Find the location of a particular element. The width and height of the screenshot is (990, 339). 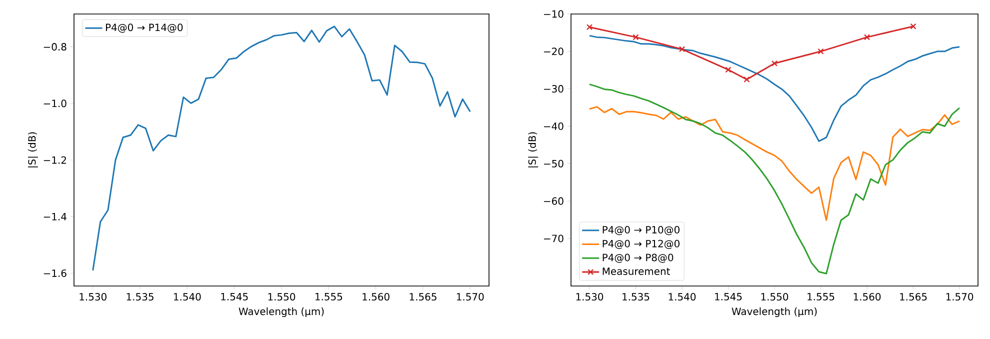

y-tick-label: −70 is located at coordinates (554, 238).